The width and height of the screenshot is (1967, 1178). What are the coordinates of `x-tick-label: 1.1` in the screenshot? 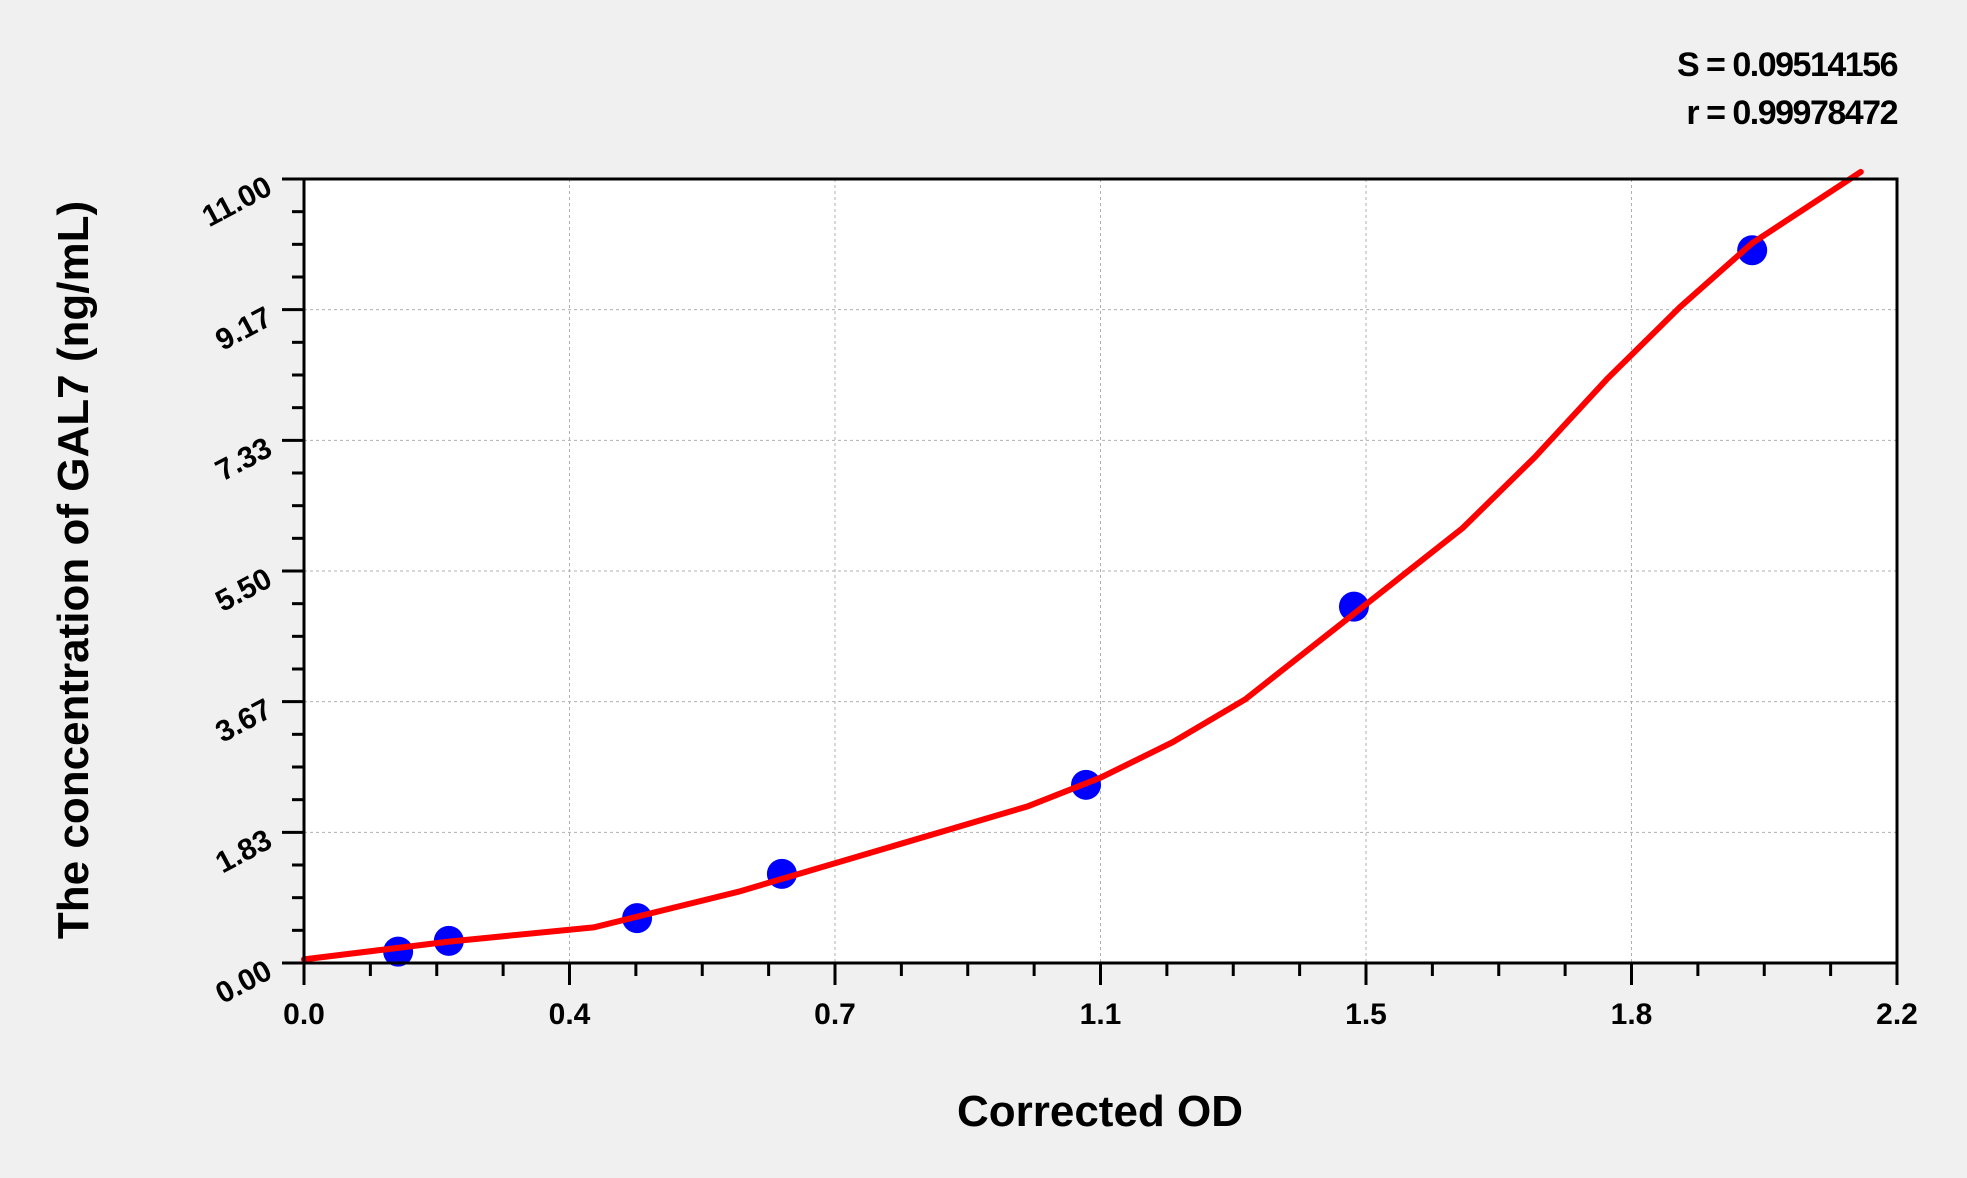 It's located at (1101, 1014).